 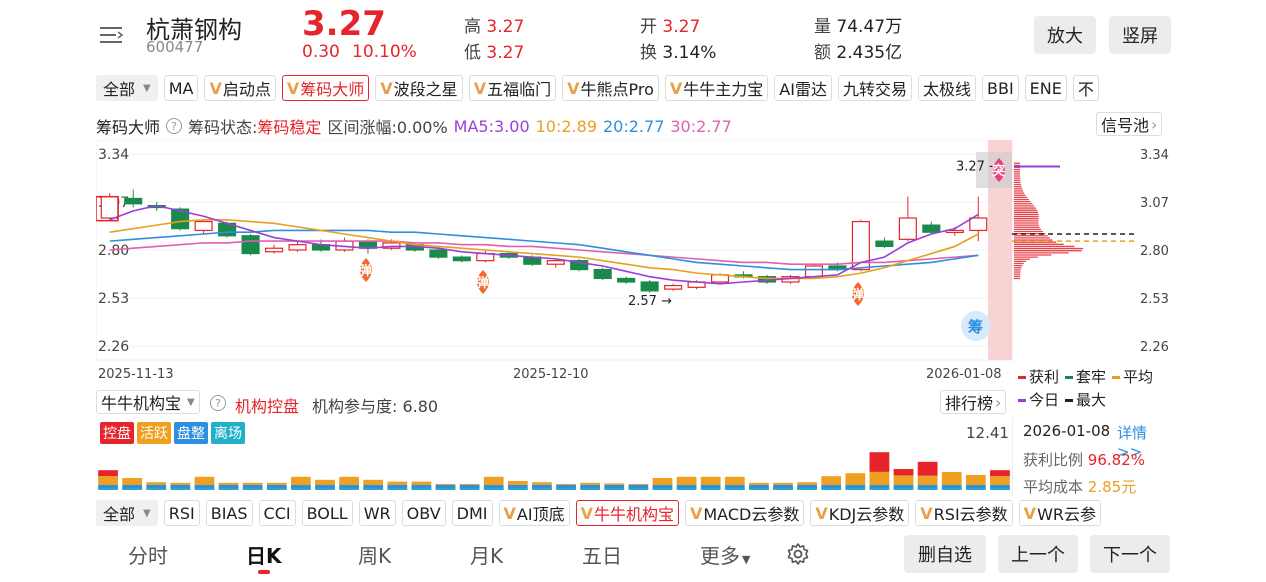 What do you see at coordinates (716, 88) in the screenshot?
I see `indicator_bar-6: V 牛牛主力宝` at bounding box center [716, 88].